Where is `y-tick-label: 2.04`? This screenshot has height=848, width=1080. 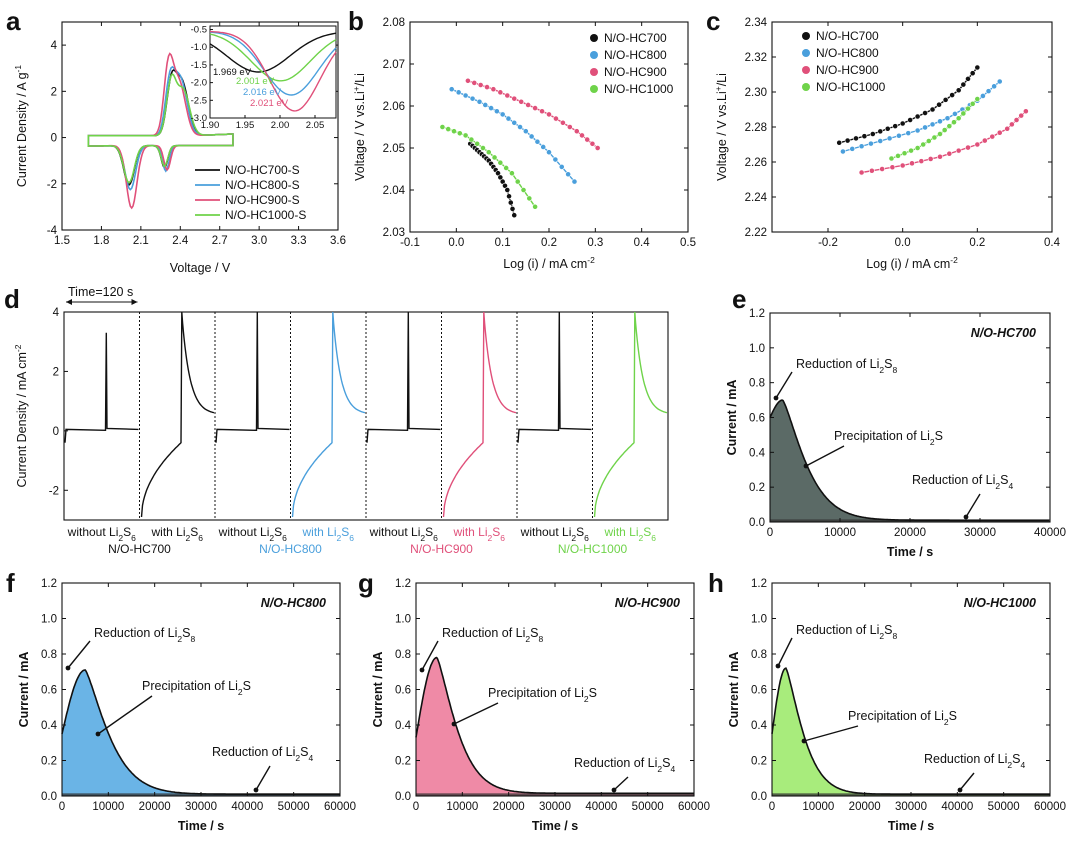 y-tick-label: 2.04 is located at coordinates (394, 191).